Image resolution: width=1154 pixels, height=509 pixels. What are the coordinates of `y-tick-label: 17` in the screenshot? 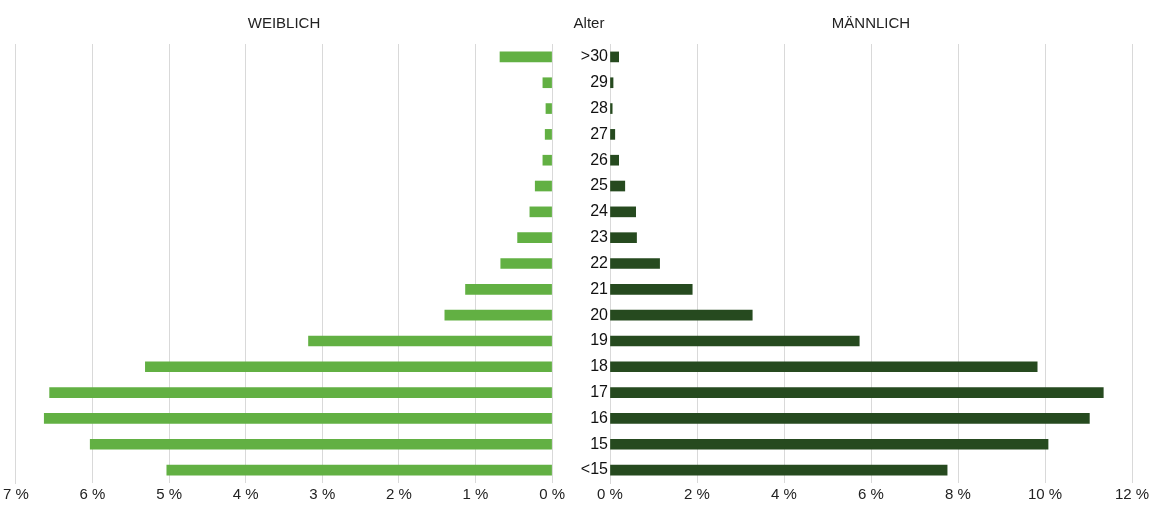 It's located at (599, 392).